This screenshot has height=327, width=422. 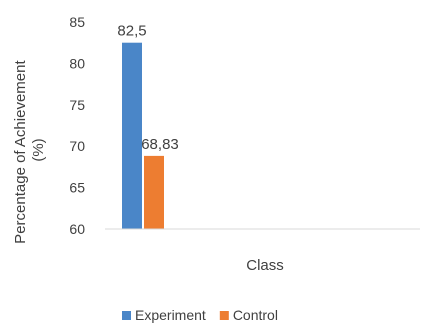 I want to click on y-axis-title: Percentage of Achievement (%), so click(x=29, y=150).